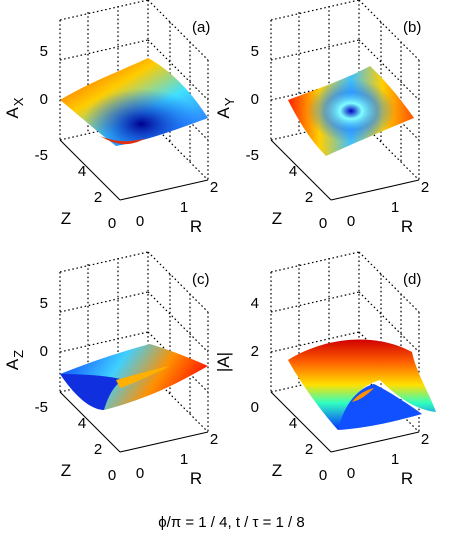  What do you see at coordinates (223, 362) in the screenshot?
I see `z-axis-label: |A|` at bounding box center [223, 362].